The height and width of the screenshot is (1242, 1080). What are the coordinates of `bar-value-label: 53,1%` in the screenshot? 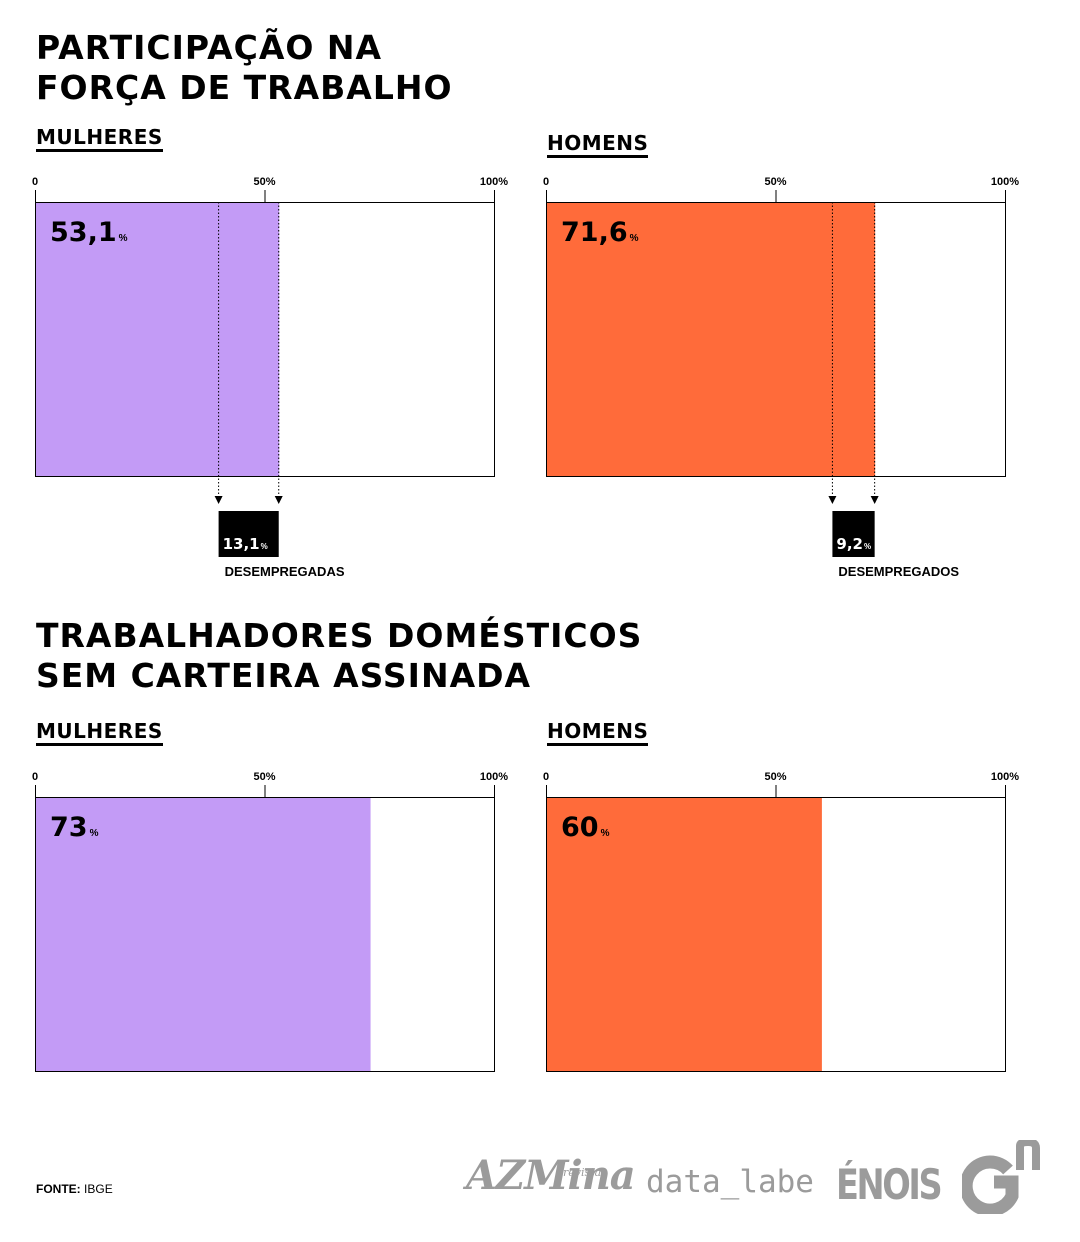 It's located at (89, 232).